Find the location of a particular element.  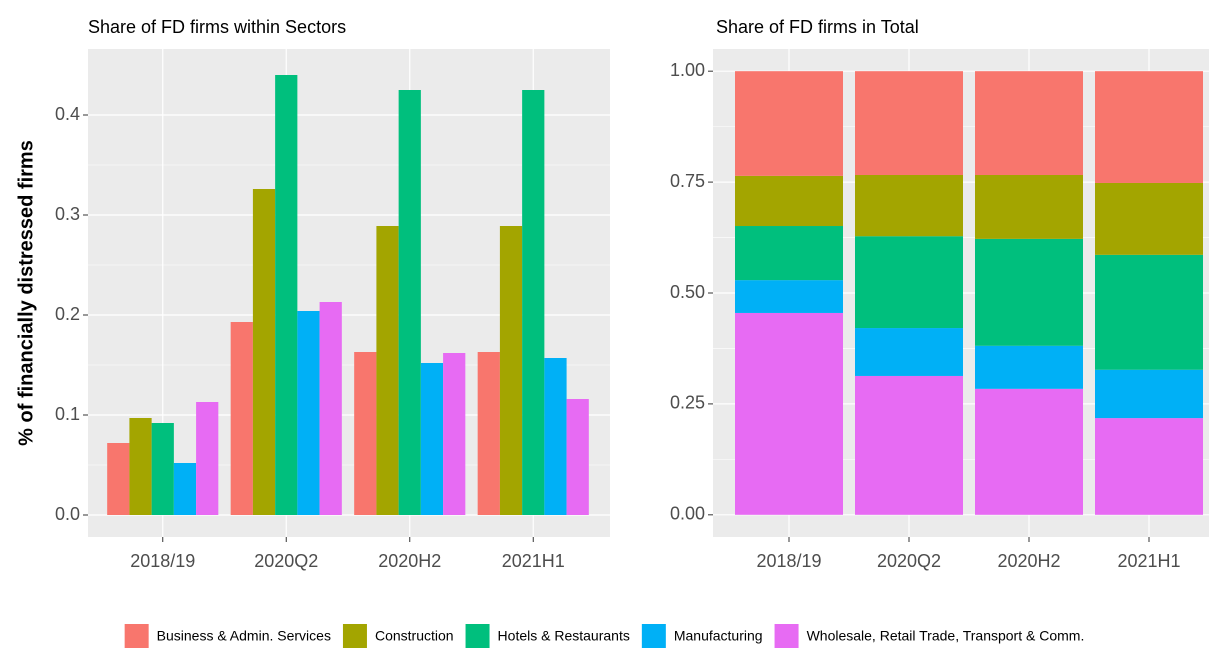

y-axis-label: % of financially distressed firms is located at coordinates (26, 293).